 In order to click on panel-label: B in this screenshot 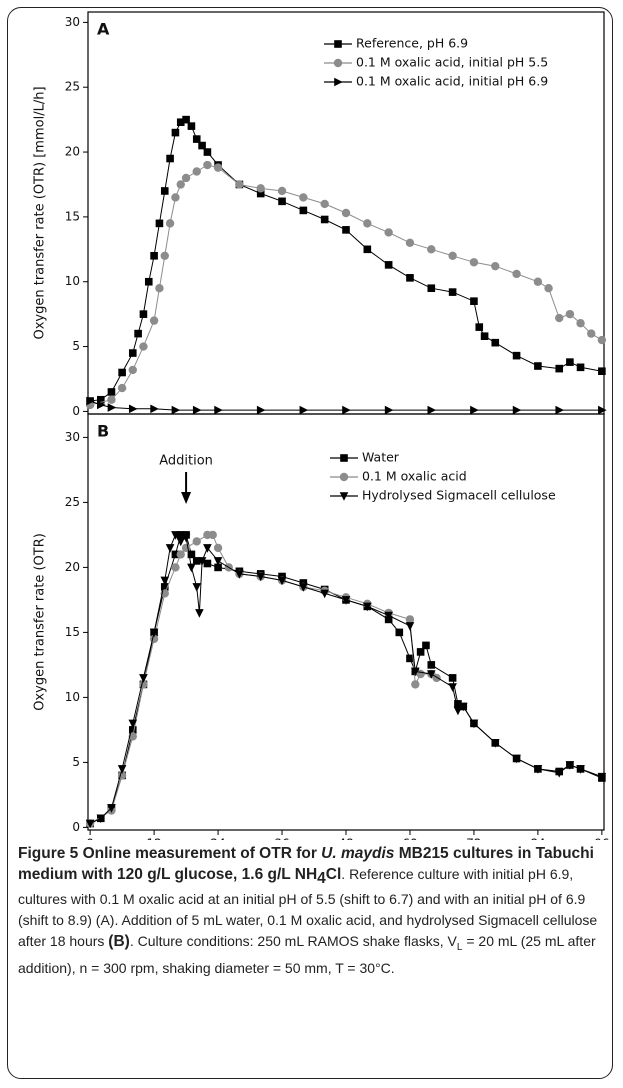, I will do `click(103, 431)`.